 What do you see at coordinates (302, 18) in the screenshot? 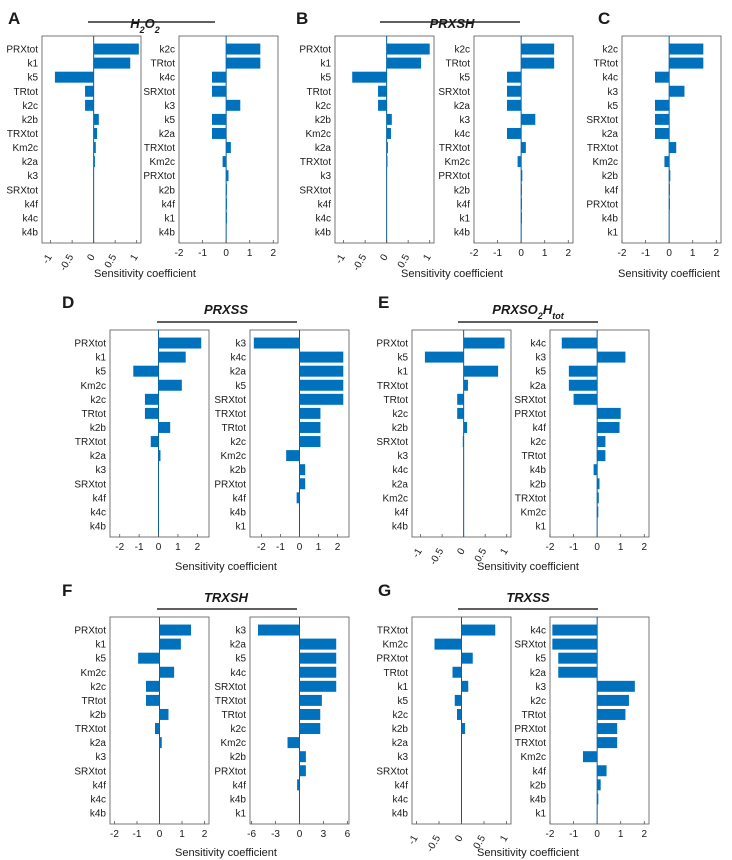
I see `panel-letter: B` at bounding box center [302, 18].